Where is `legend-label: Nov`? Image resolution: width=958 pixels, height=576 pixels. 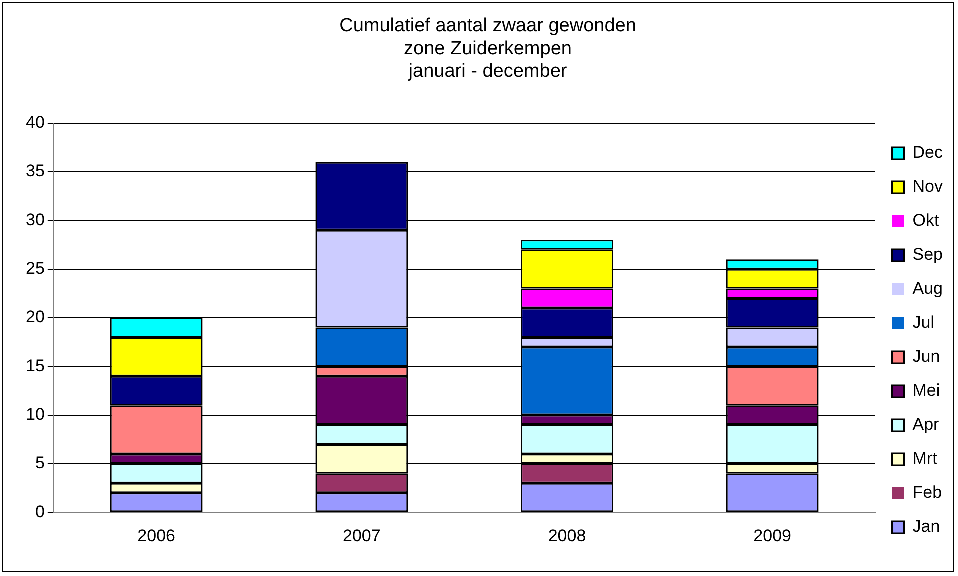
legend-label: Nov is located at coordinates (928, 186).